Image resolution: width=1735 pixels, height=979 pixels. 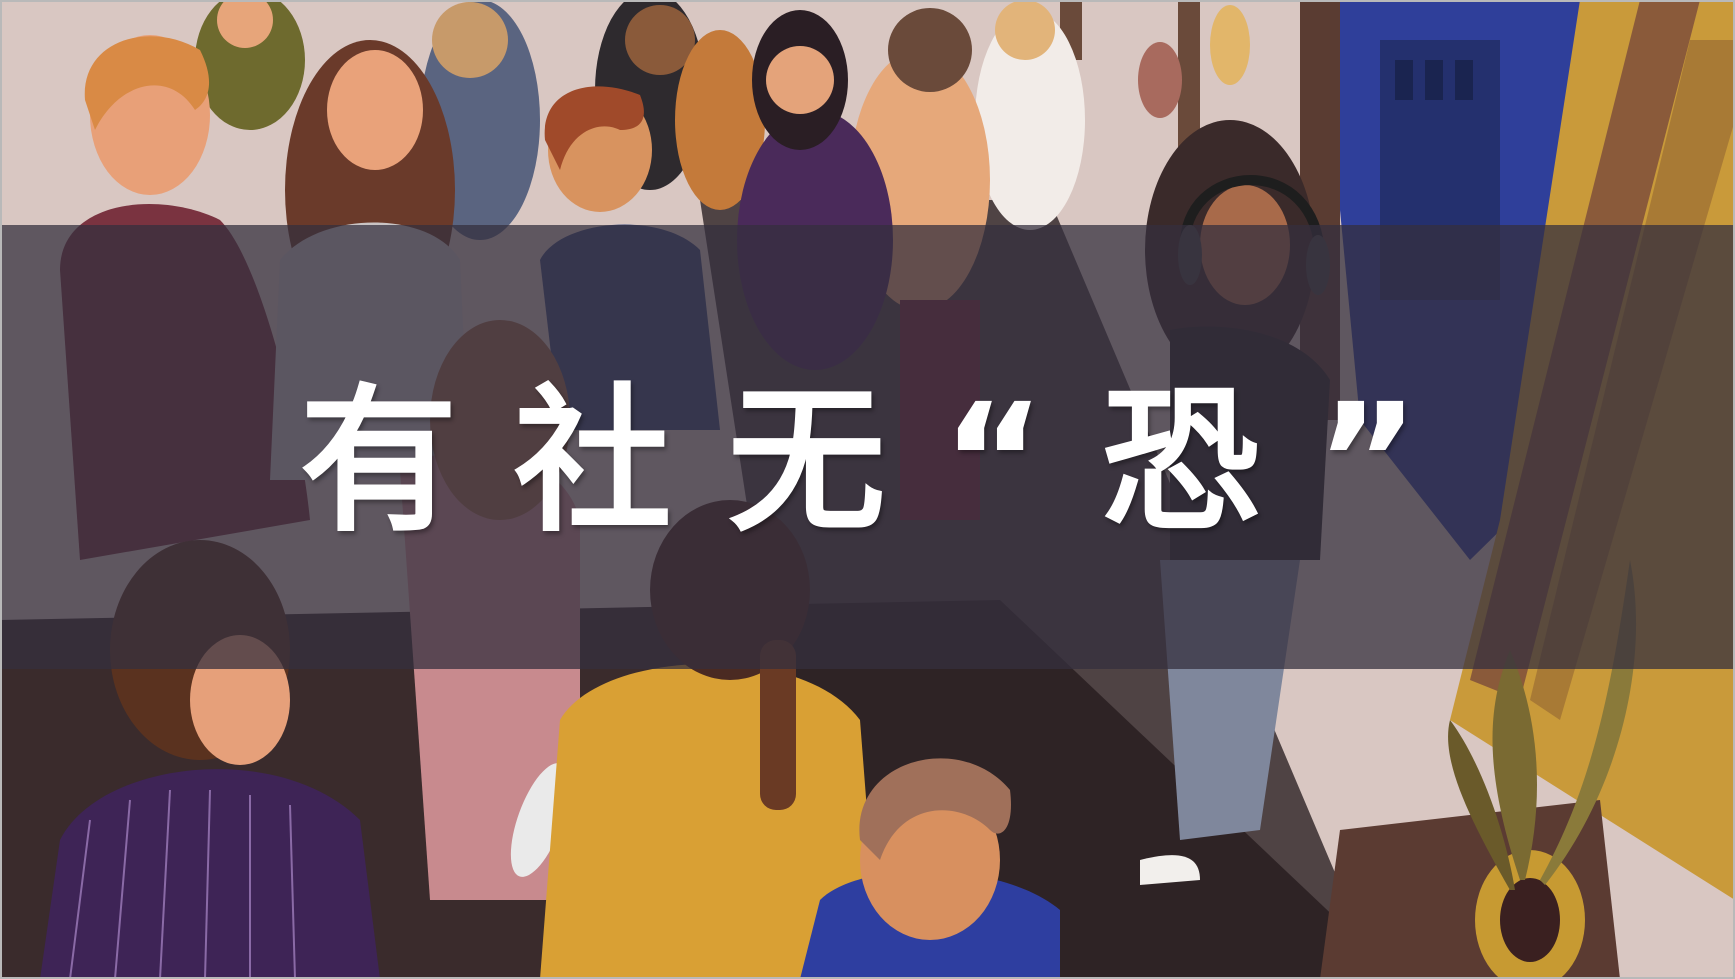 I want to click on plant-pot-opening, so click(x=1530, y=920).